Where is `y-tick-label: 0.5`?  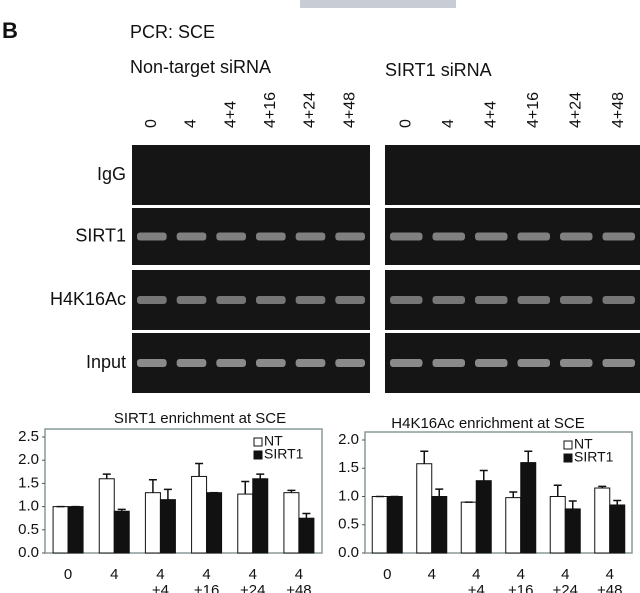 y-tick-label: 0.5 is located at coordinates (348, 524).